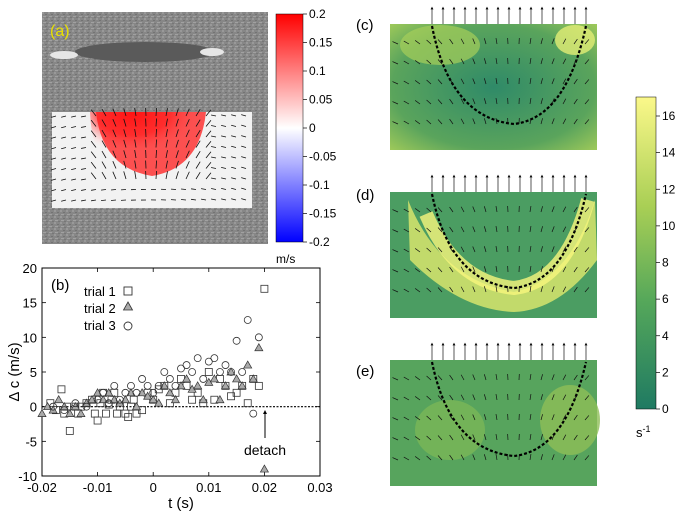 The width and height of the screenshot is (681, 520). Describe the element at coordinates (30, 268) in the screenshot. I see `y-tick-label: 20` at that location.